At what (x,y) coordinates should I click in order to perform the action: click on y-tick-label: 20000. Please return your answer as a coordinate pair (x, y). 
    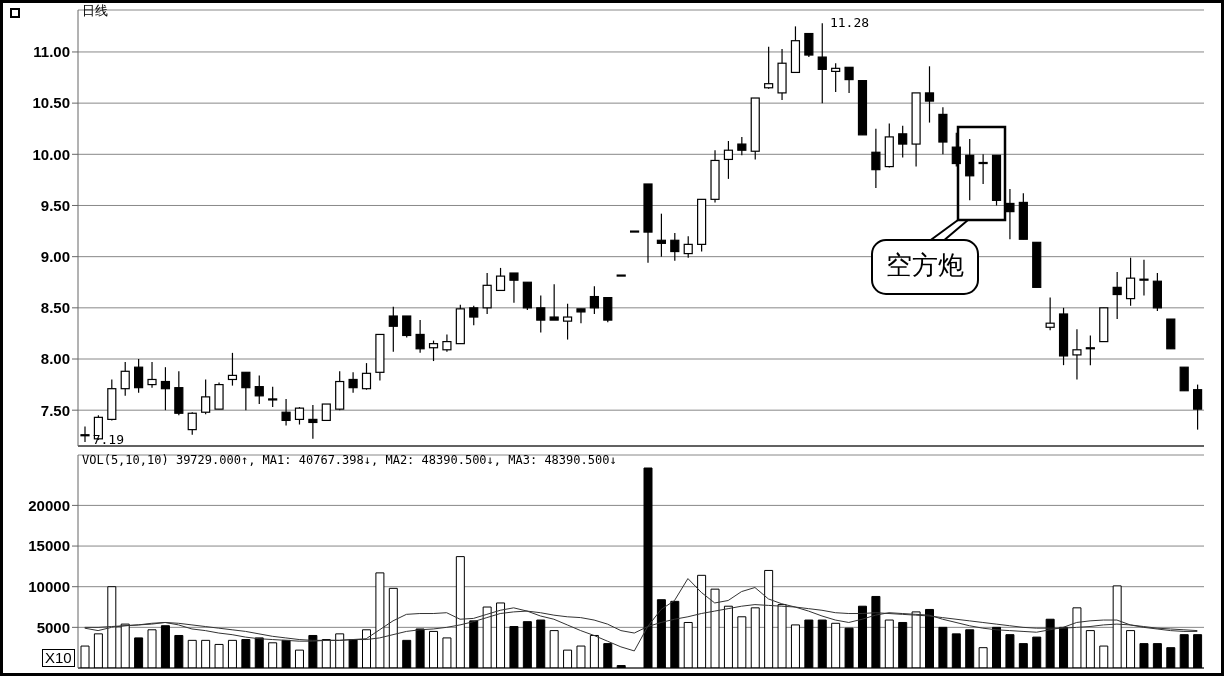
    Looking at the image, I should click on (49, 505).